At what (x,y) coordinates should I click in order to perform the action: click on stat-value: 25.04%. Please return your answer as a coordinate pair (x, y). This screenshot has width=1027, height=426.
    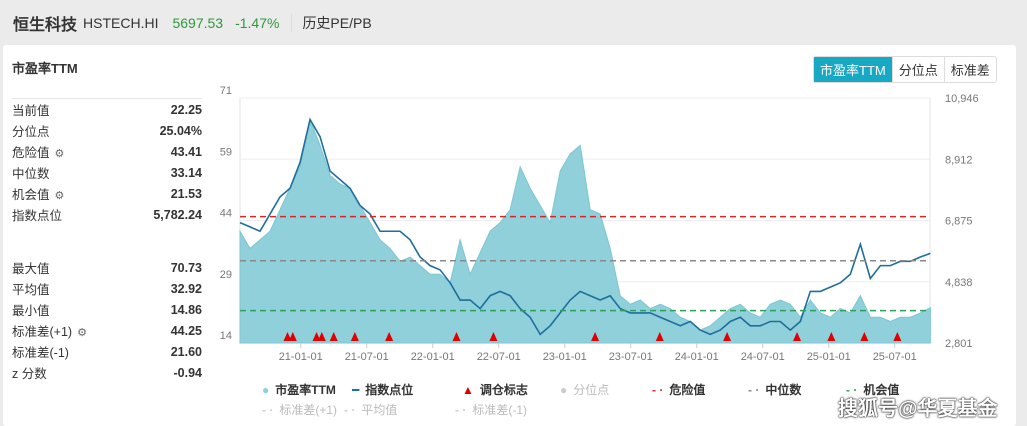
    Looking at the image, I should click on (180, 130).